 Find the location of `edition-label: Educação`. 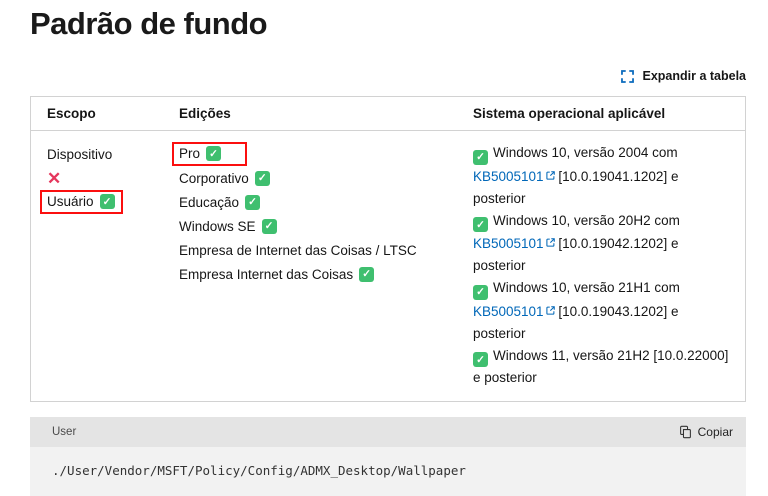

edition-label: Educação is located at coordinates (209, 202).